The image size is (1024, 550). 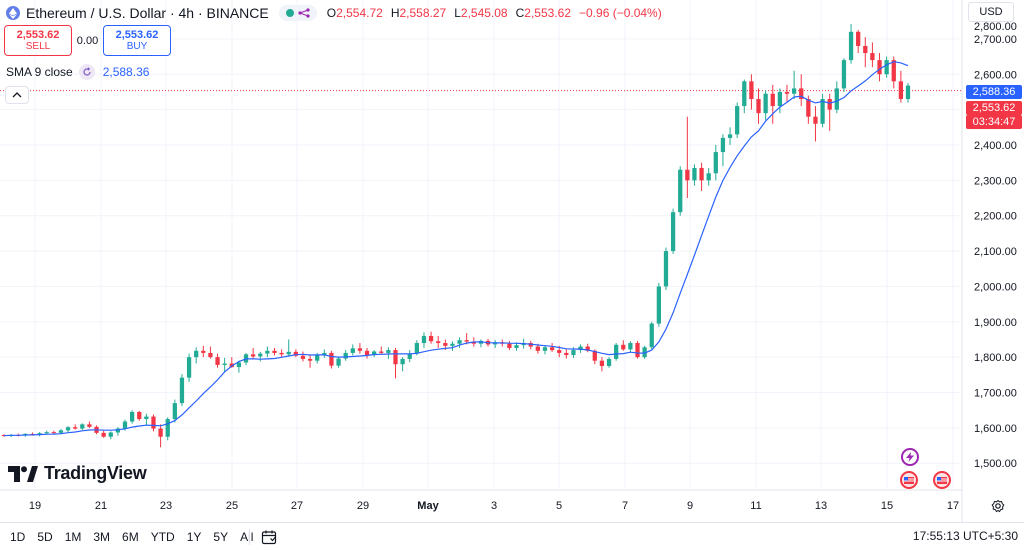 I want to click on settings-icon, so click(x=998, y=506).